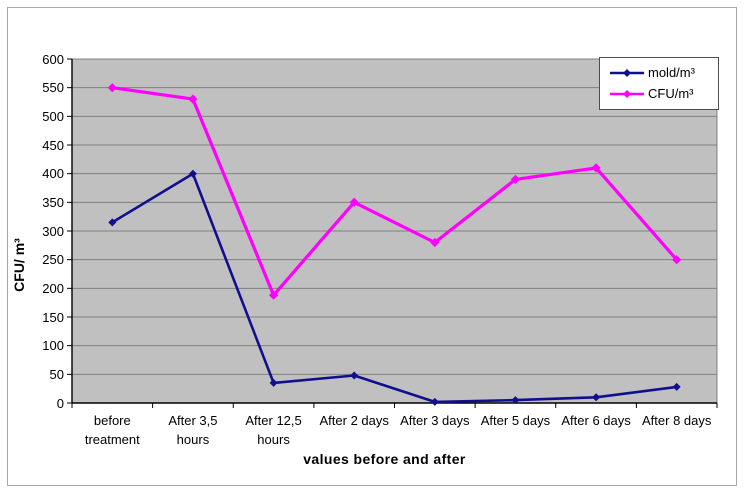 The height and width of the screenshot is (495, 747). I want to click on y-tick-label: 550, so click(53, 88).